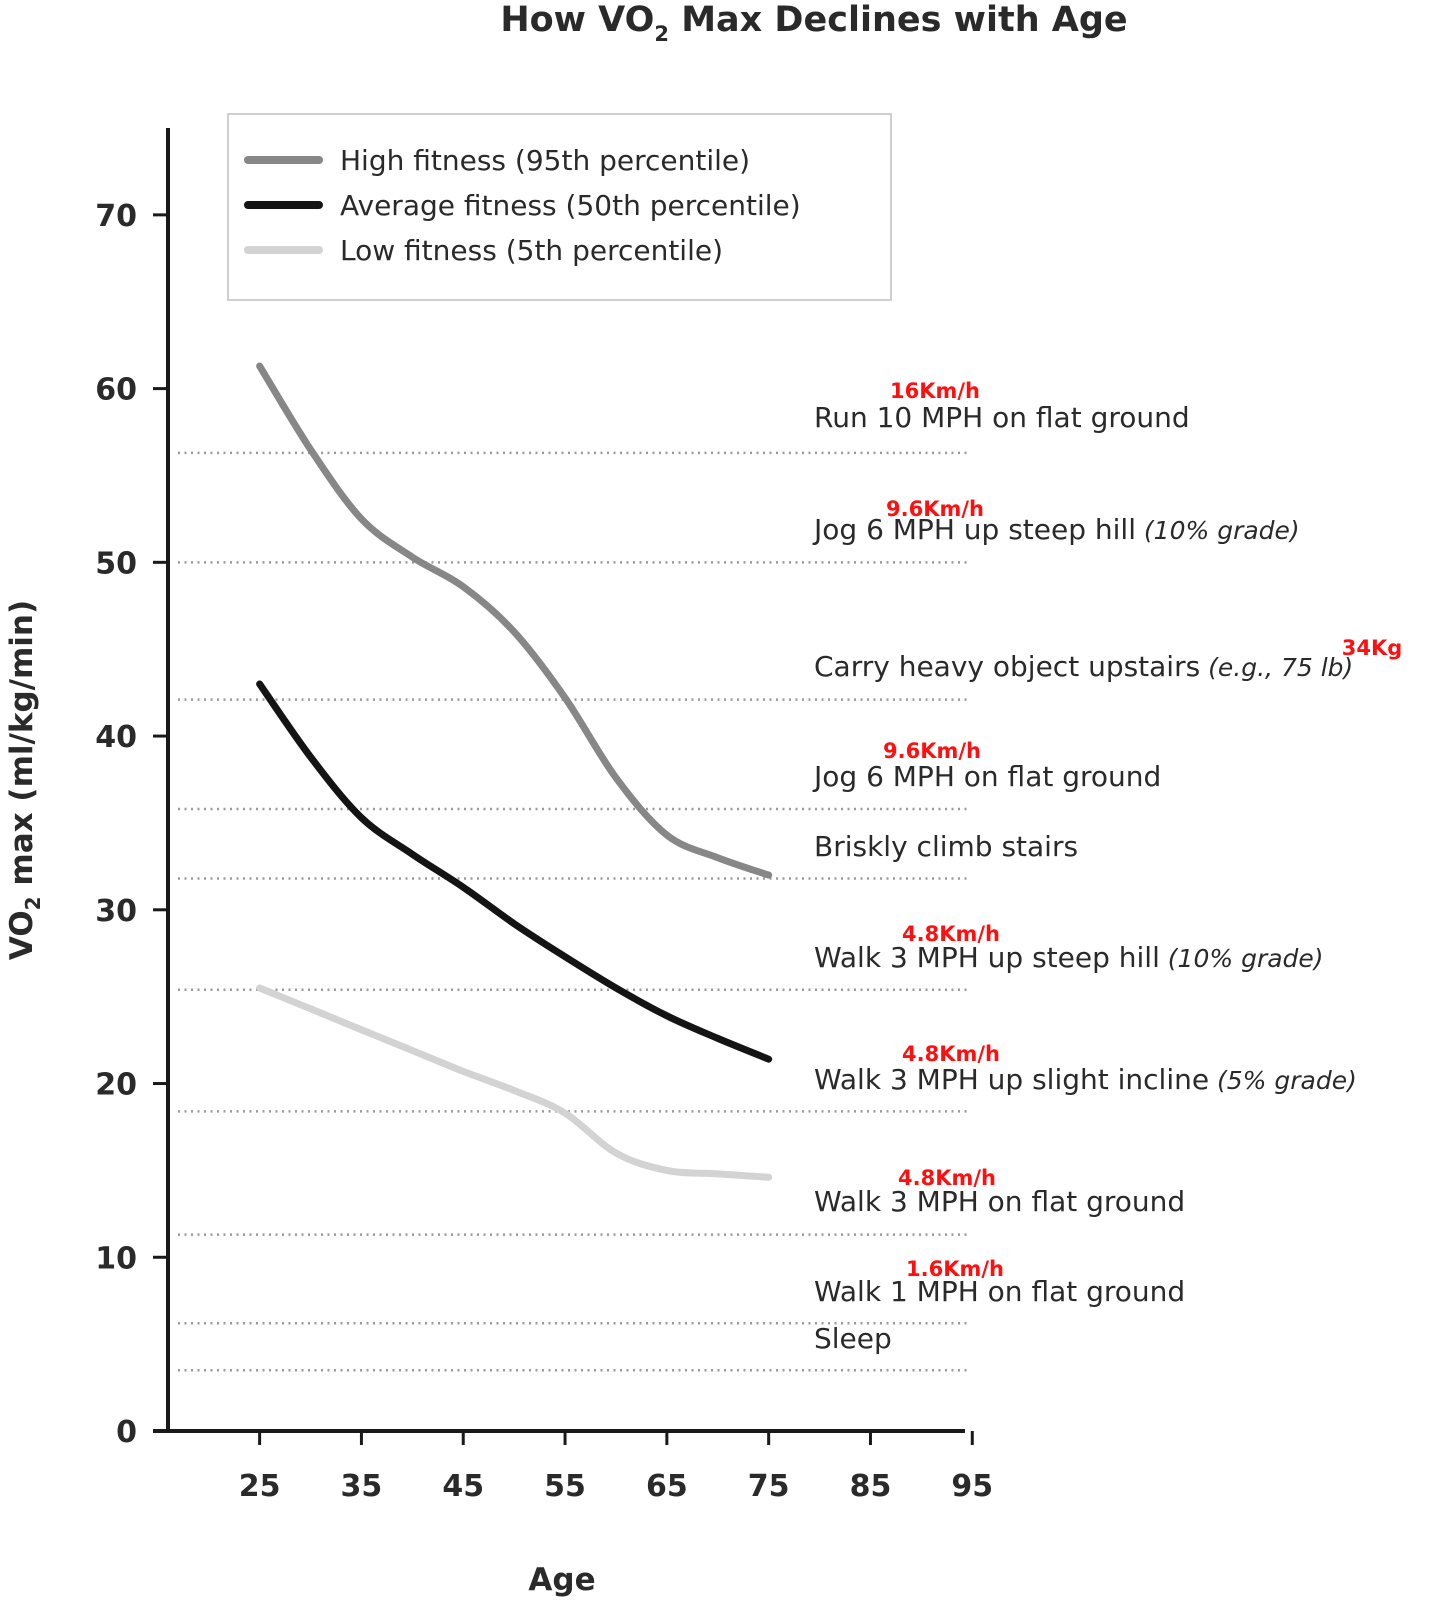 The image size is (1435, 1600). Describe the element at coordinates (531, 250) in the screenshot. I see `legend-low-fitness-label: Low fitness (5th percentile)` at that location.